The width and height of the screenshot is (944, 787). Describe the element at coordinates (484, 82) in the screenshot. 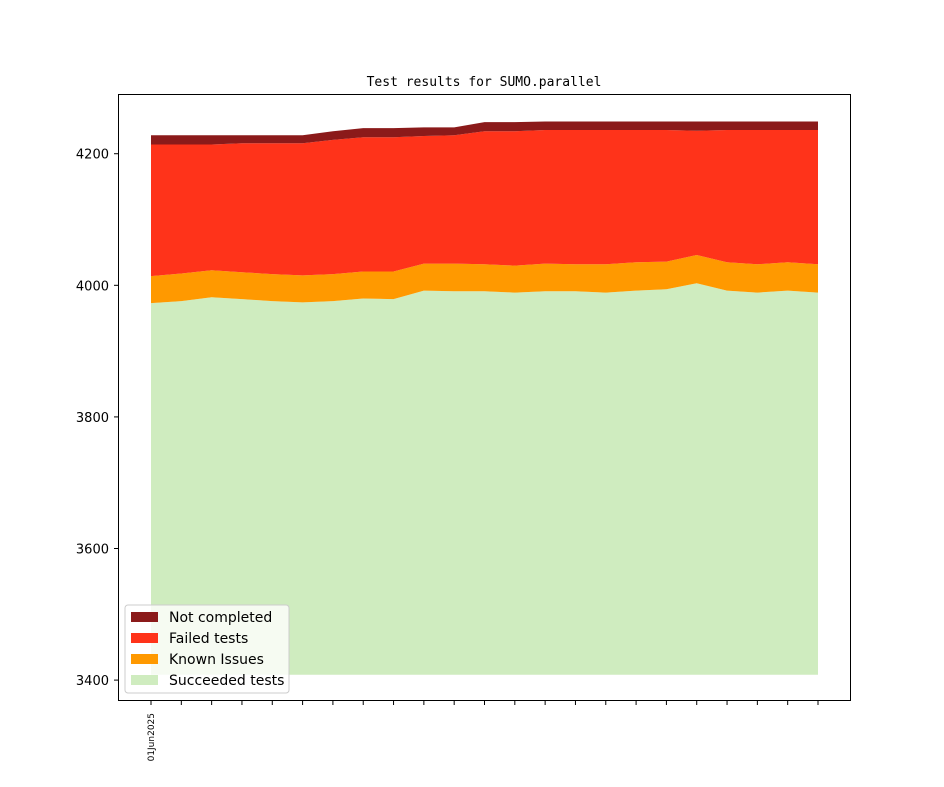

I see `chart-title: Test results for SUMO.parallel` at that location.